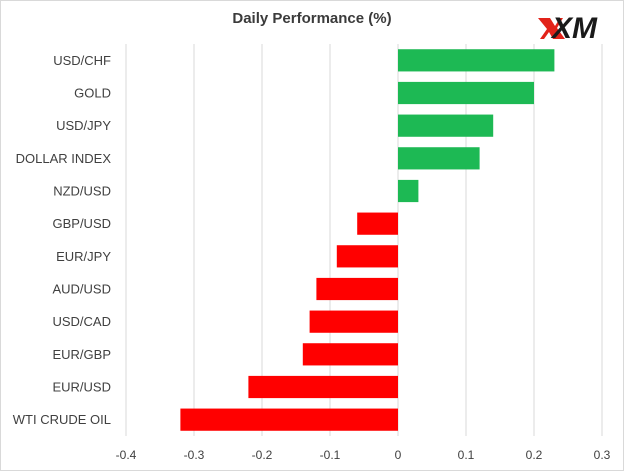 This screenshot has width=624, height=471. I want to click on category-label: GOLD, so click(92, 93).